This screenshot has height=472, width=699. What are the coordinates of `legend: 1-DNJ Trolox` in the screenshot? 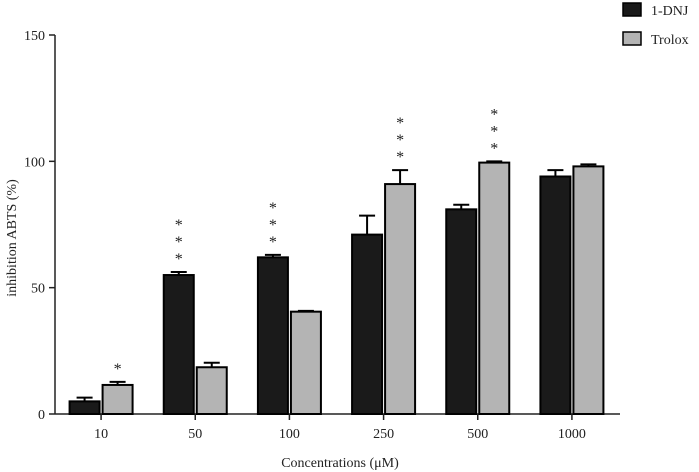 It's located at (656, 25).